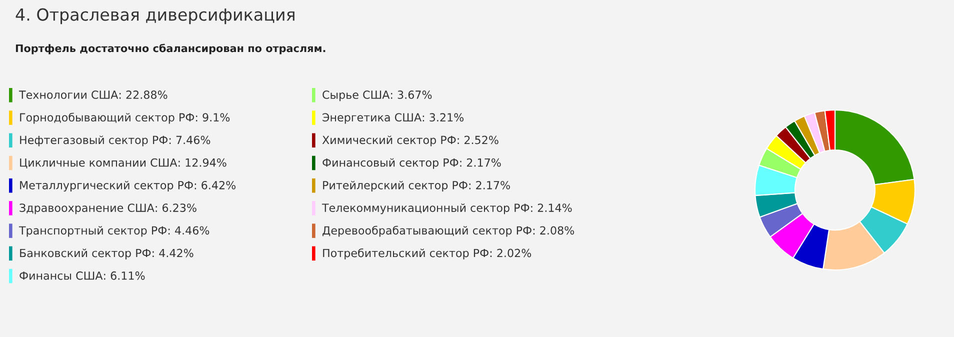 Image resolution: width=954 pixels, height=337 pixels. Describe the element at coordinates (115, 141) in the screenshot. I see `legend-label: Нефтегазовый сектор РФ: 7.46%` at that location.